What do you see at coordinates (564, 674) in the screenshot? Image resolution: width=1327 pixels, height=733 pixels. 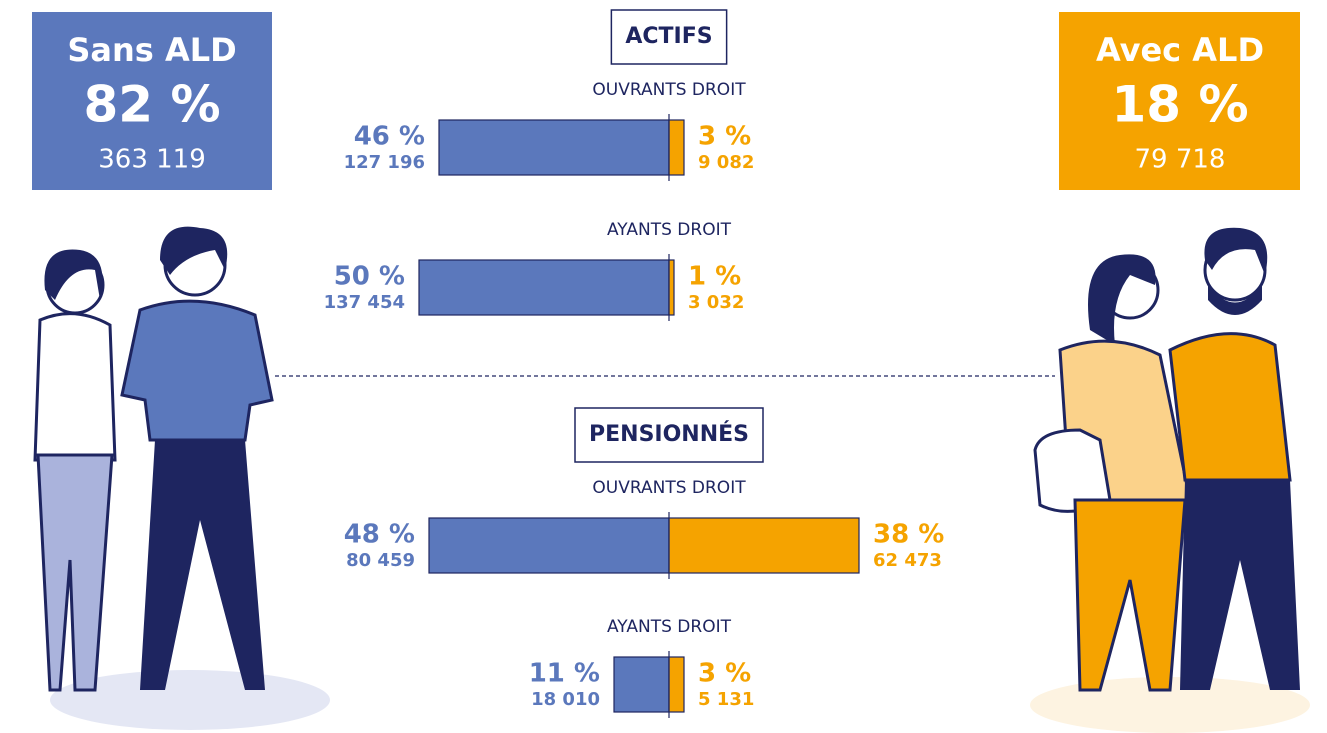 I see `left-percent: 11 %` at bounding box center [564, 674].